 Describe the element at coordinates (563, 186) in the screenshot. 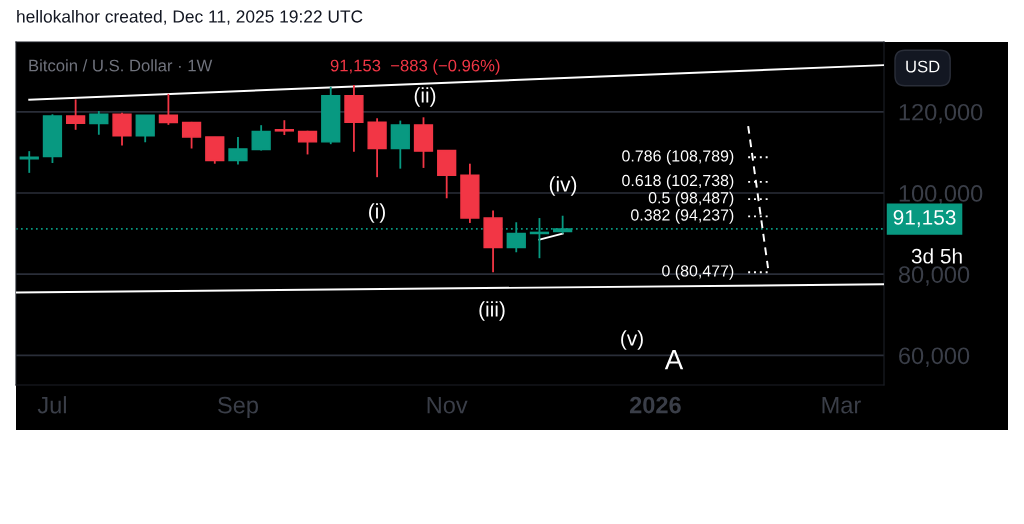

I see `annotation: (iv)` at that location.